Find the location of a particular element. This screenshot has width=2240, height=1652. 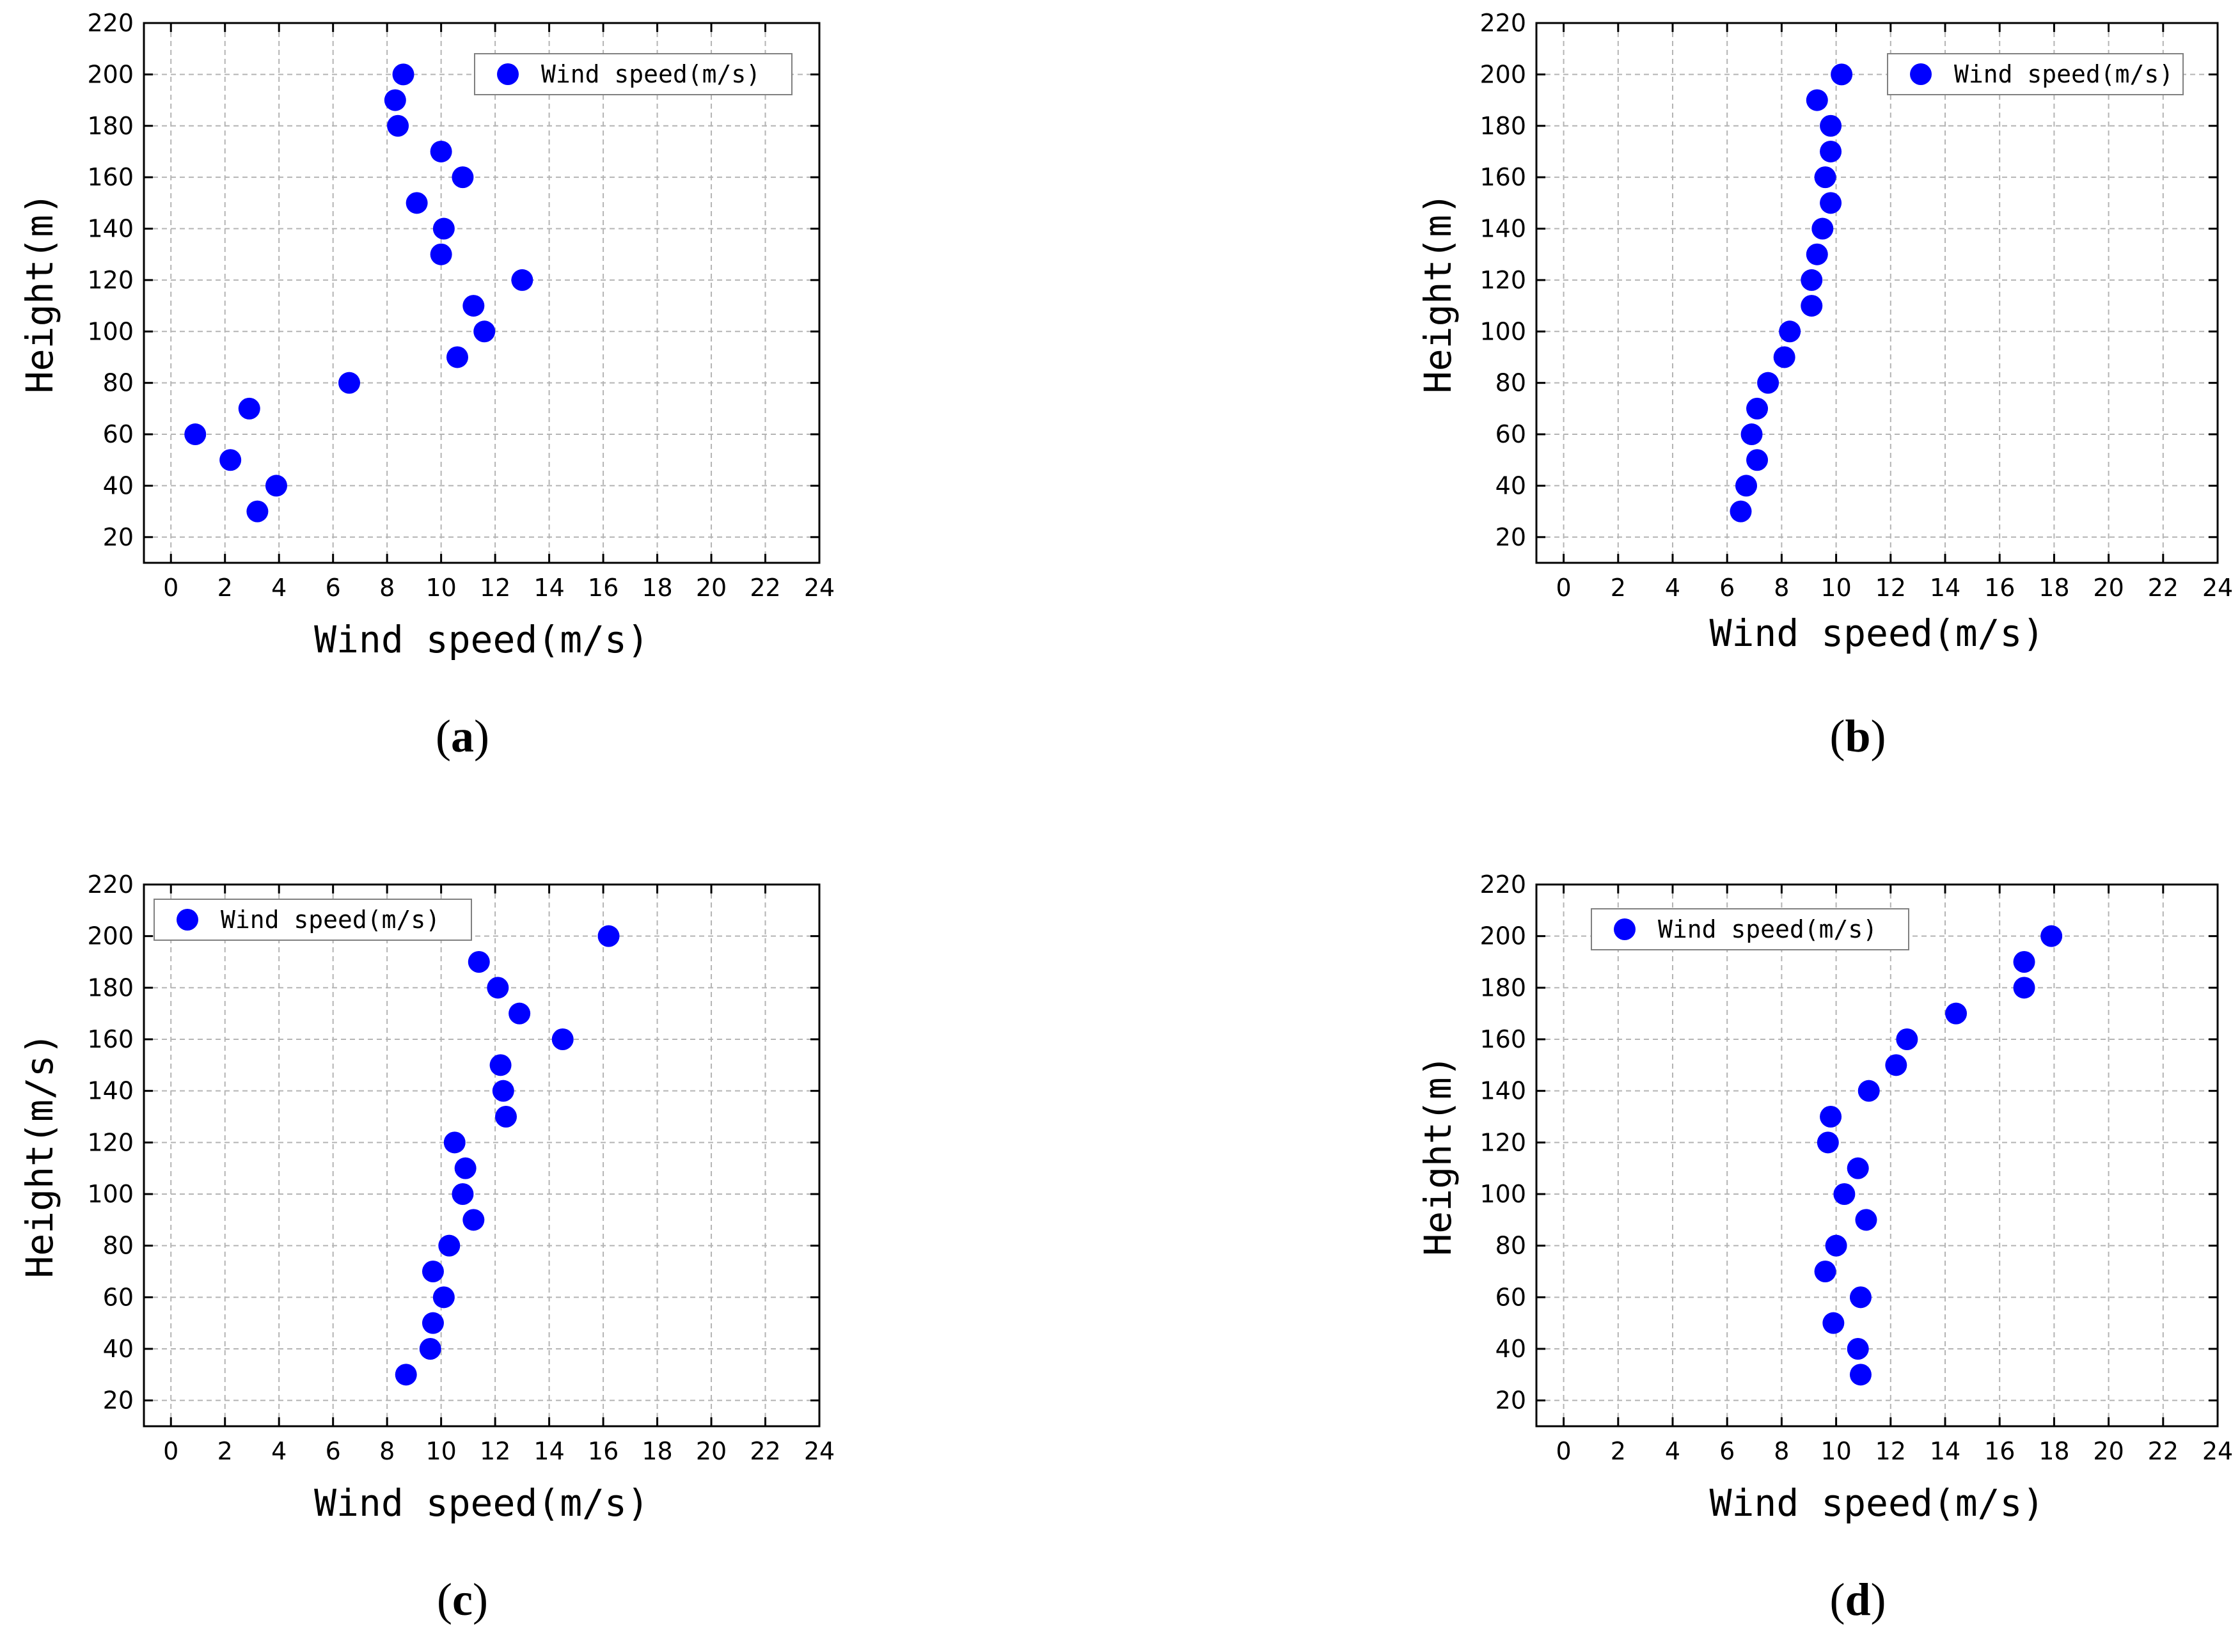

panel-label: (d) is located at coordinates (1857, 1600).